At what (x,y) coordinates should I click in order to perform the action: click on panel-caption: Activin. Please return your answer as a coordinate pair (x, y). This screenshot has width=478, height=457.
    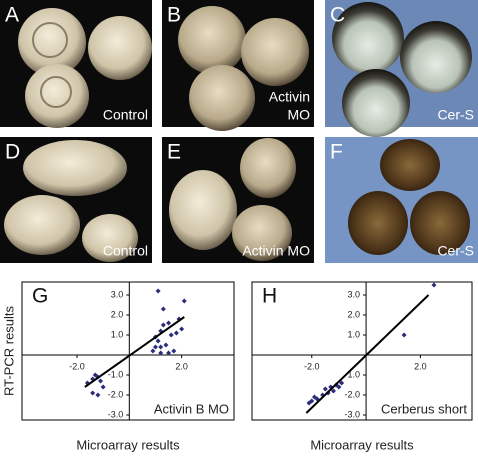
    Looking at the image, I should click on (289, 97).